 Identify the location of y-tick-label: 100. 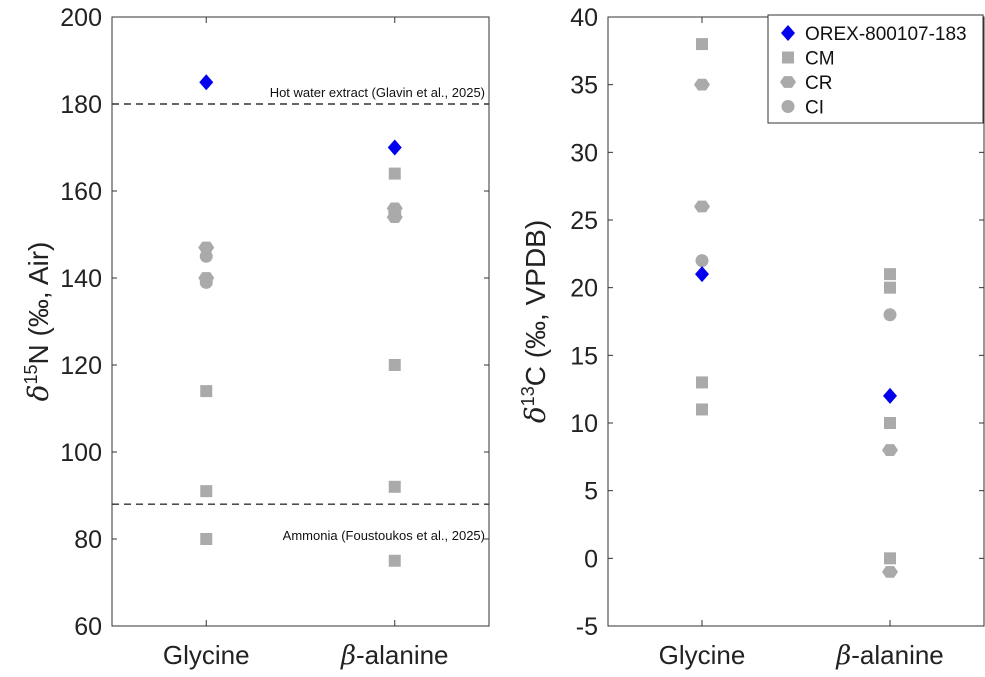
(81, 453).